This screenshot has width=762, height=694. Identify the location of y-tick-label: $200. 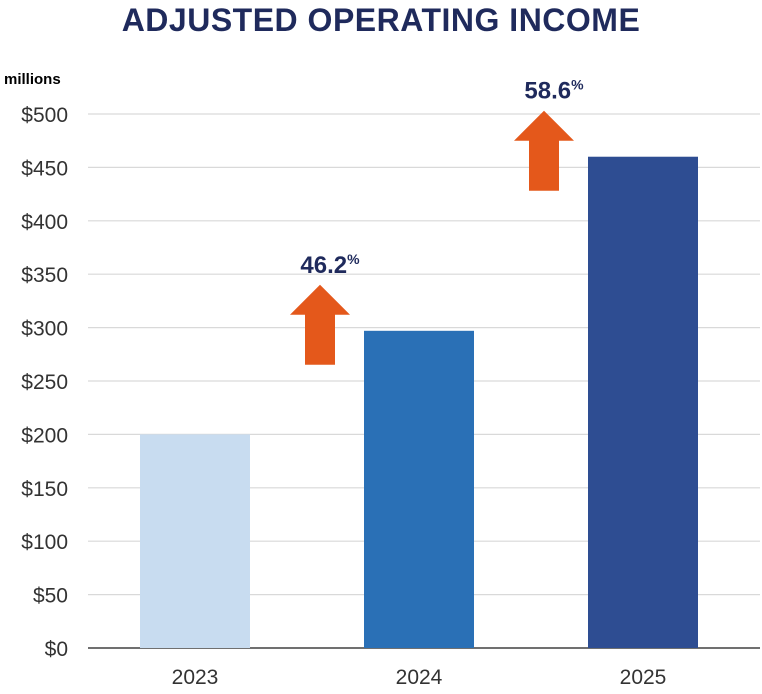
(44, 435).